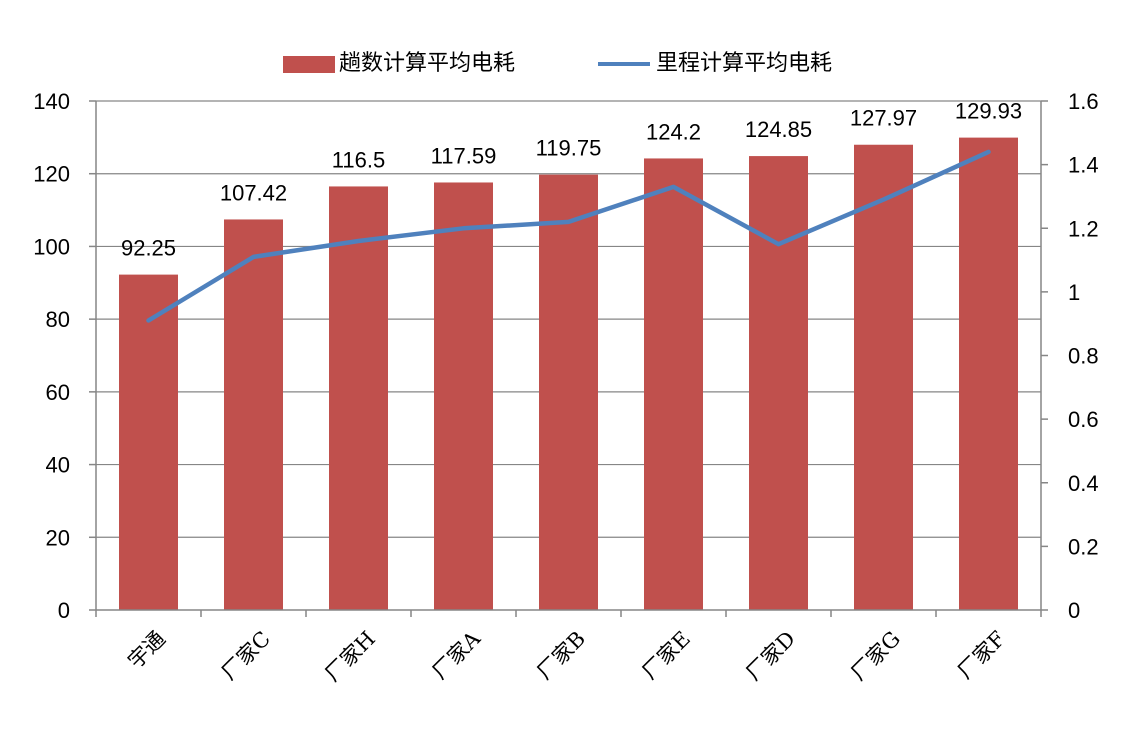  Describe the element at coordinates (876, 656) in the screenshot. I see `category-label: 厂家G` at that location.